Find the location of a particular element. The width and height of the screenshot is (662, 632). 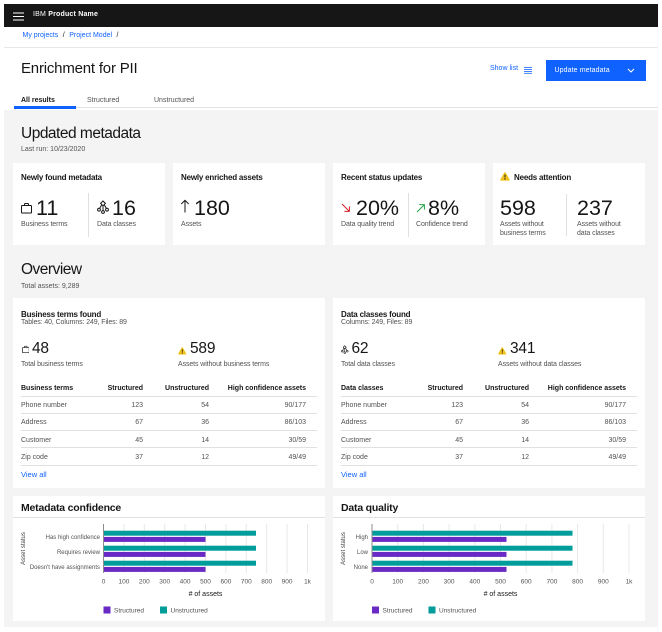

svg-text: Has high confidence is located at coordinates (73, 538).